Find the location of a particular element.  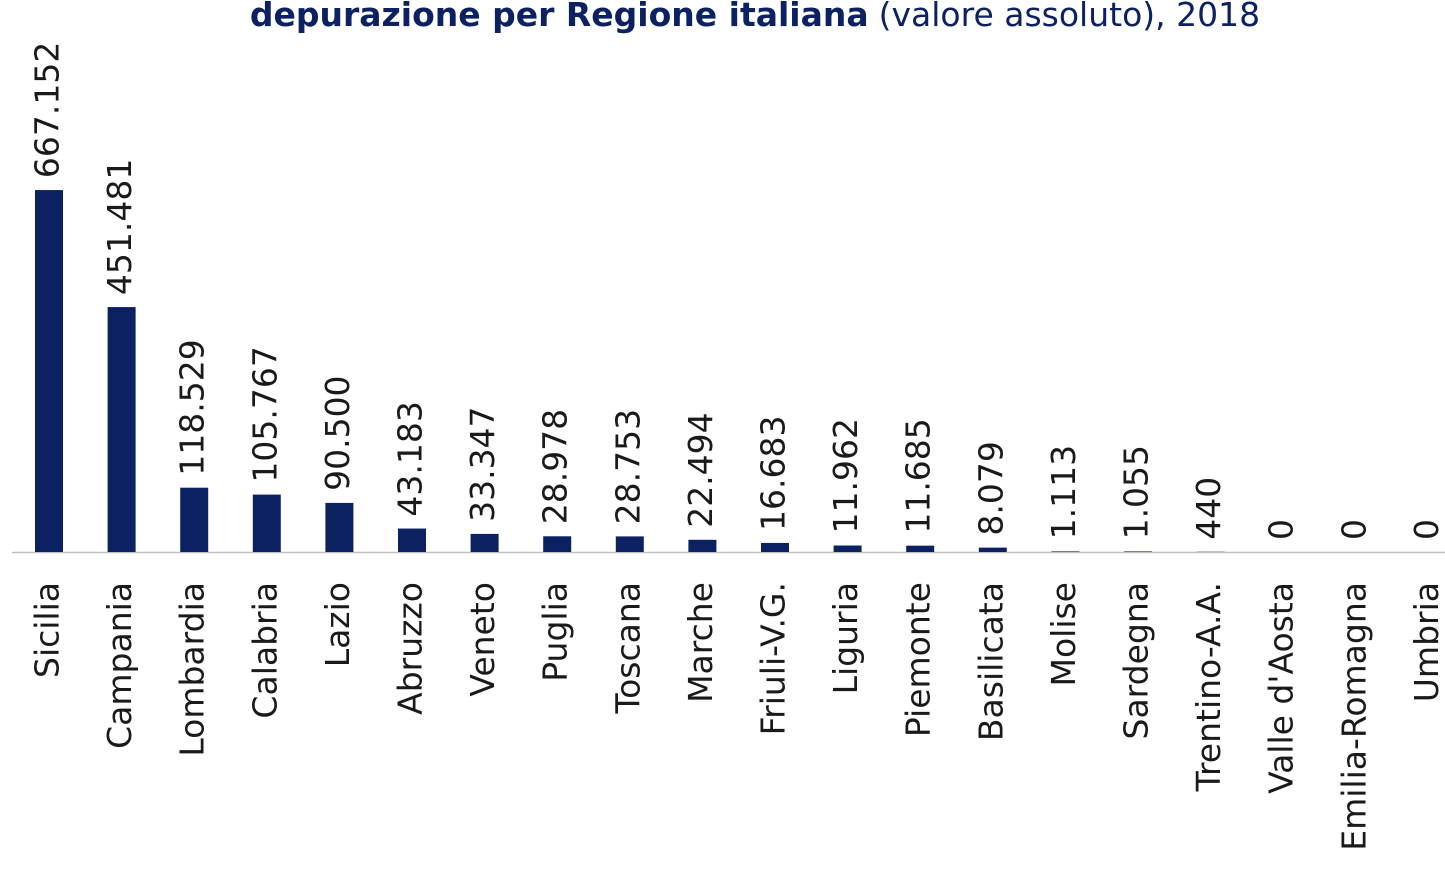

value-label: 451.481 is located at coordinates (119, 227).